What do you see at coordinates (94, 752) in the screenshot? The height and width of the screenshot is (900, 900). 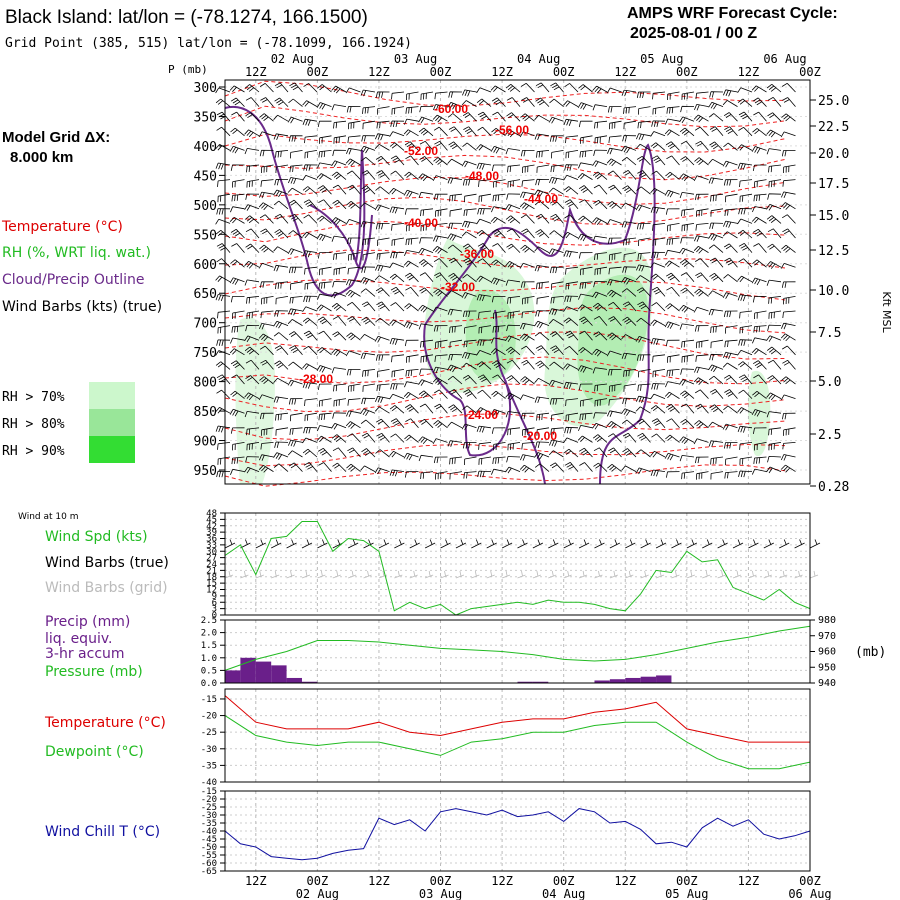 I see `dewpoint-label: Dewpoint (°C)` at bounding box center [94, 752].